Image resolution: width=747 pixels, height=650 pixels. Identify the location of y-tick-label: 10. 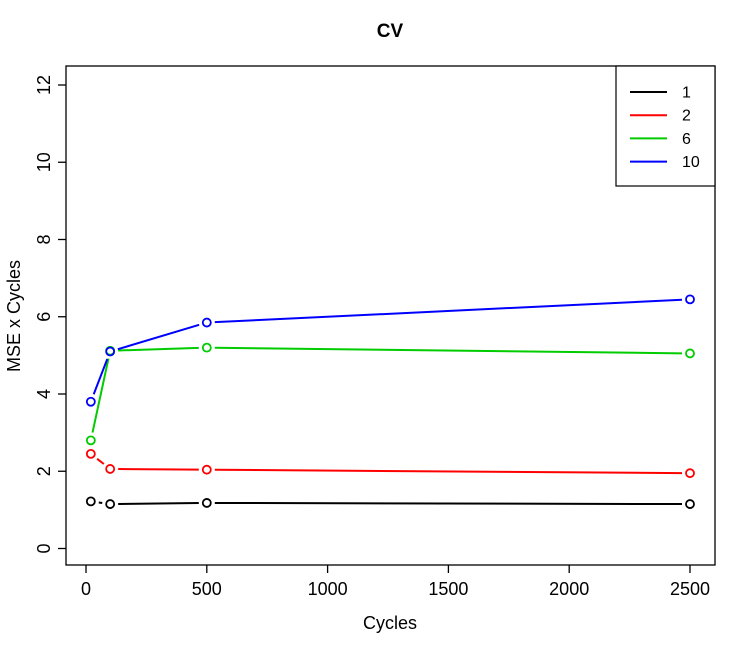
(44, 162).